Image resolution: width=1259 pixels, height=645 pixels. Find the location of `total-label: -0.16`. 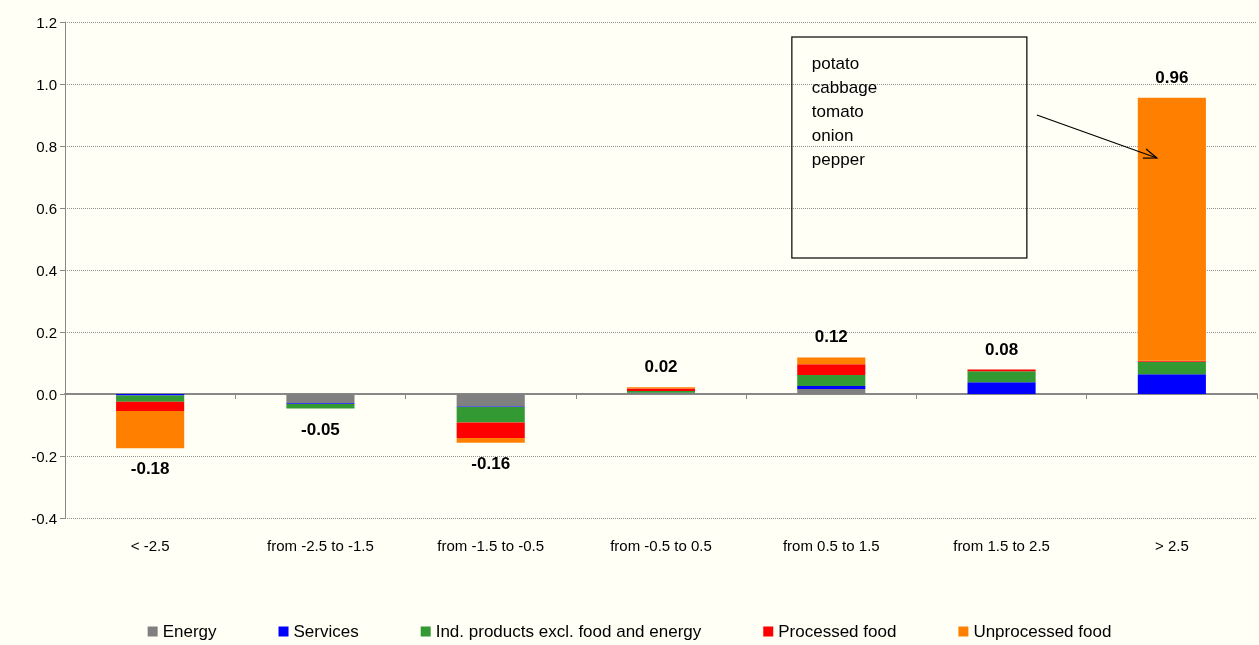

total-label: -0.16 is located at coordinates (491, 463).